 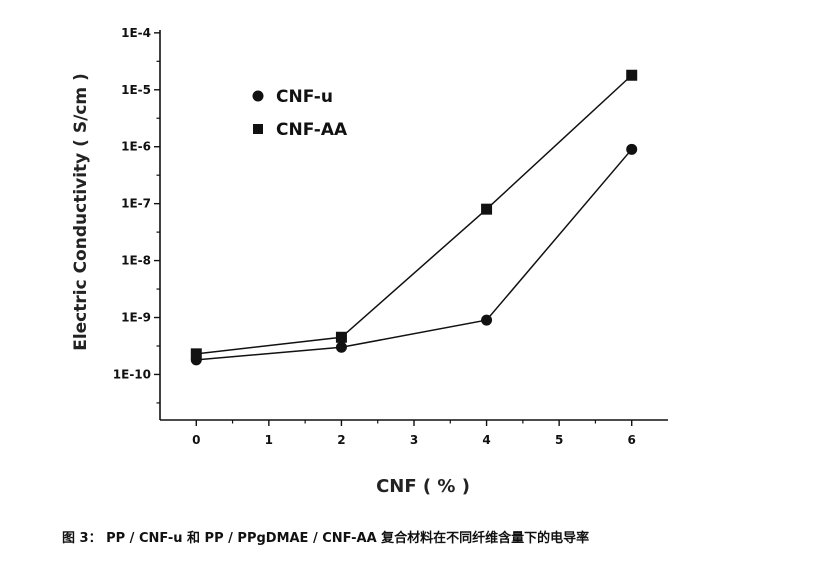 I want to click on legend: CNF-u CNF-AA, so click(x=300, y=113).